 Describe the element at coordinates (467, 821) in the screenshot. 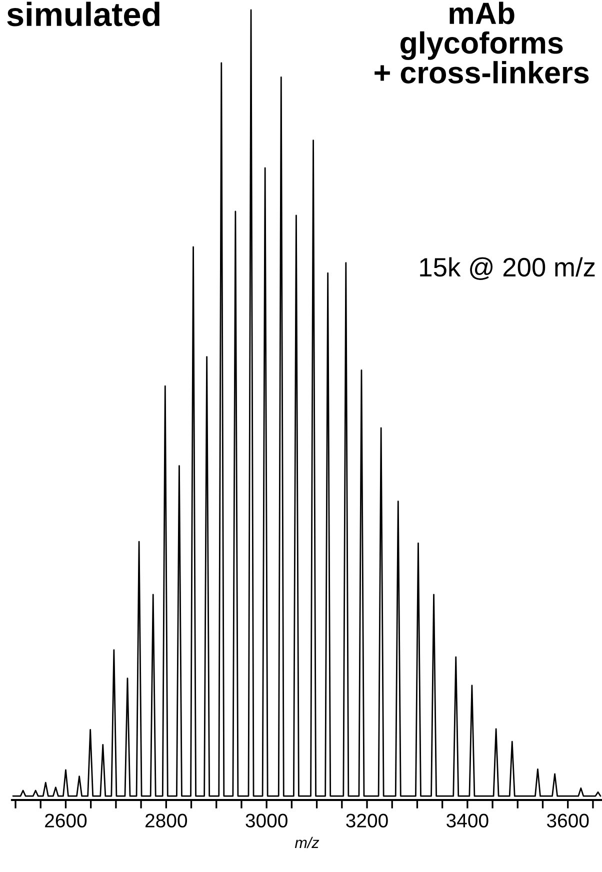

I see `x-tick-label: 3400` at that location.